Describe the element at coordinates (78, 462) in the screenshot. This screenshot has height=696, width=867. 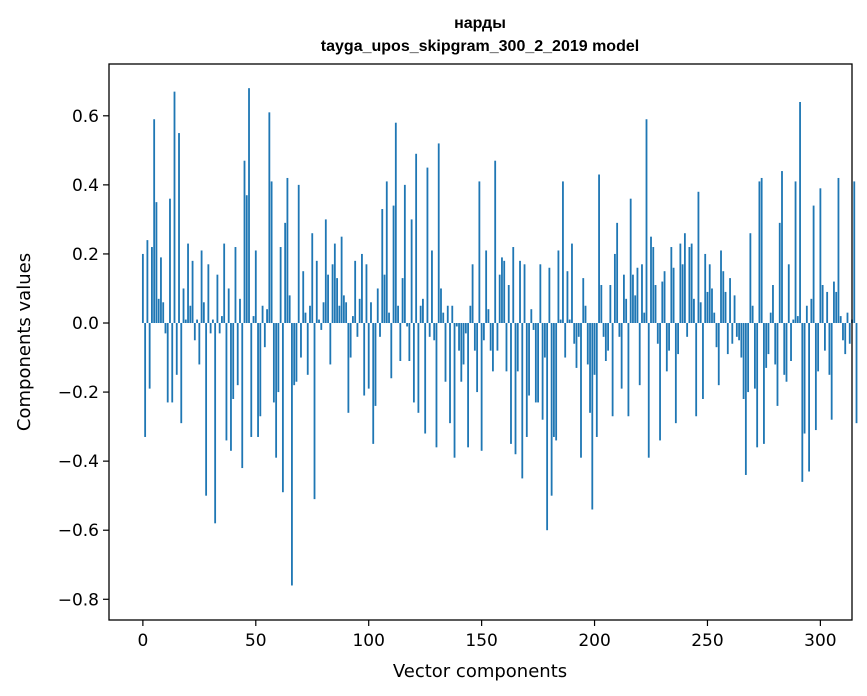
I see `y-tick-label: −0.4` at that location.